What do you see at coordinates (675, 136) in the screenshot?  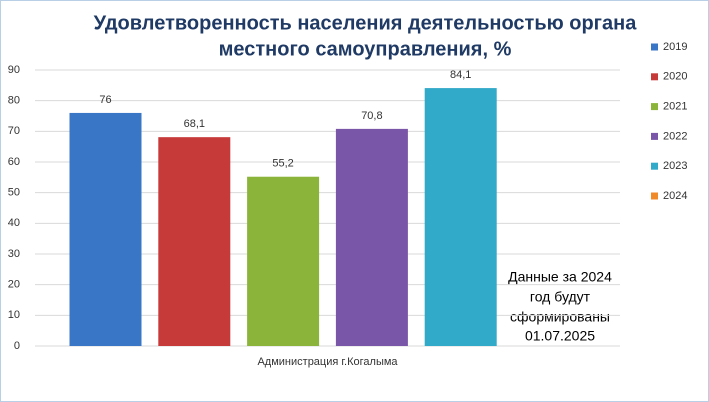 I see `legend-label: 2022` at bounding box center [675, 136].